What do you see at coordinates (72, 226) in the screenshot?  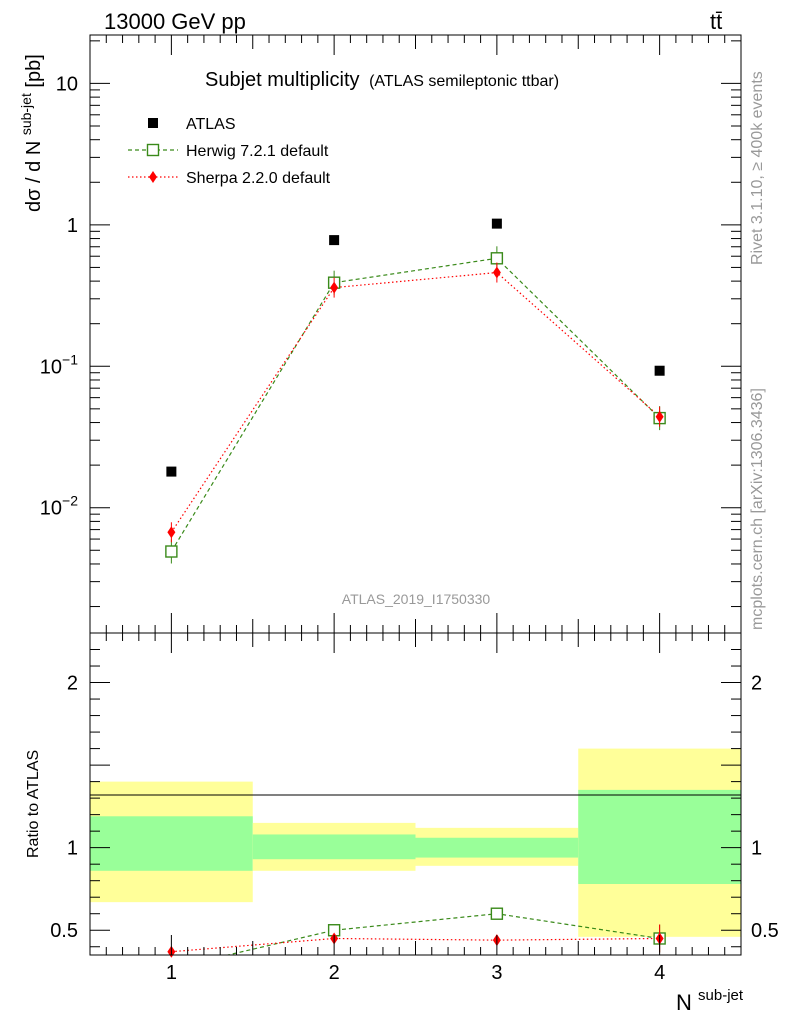 I see `main-y-tick-label: 1` at bounding box center [72, 226].